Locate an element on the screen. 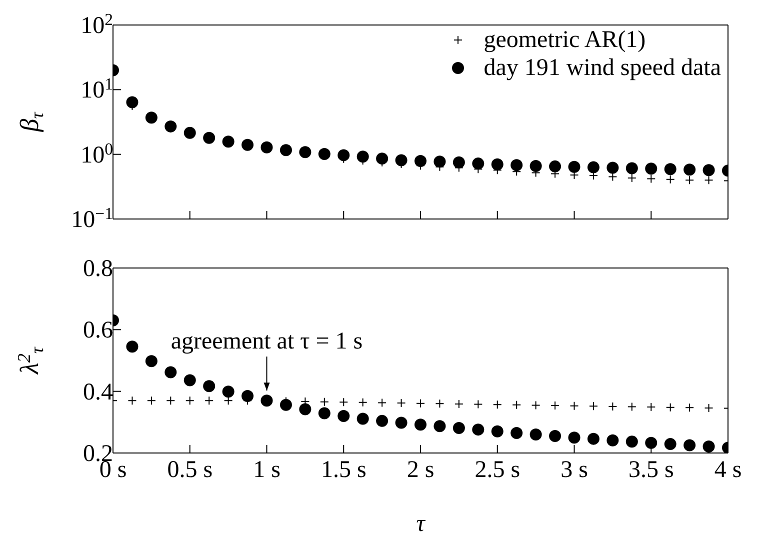 This screenshot has width=759, height=535. x-tick-label: 3 s is located at coordinates (574, 470).